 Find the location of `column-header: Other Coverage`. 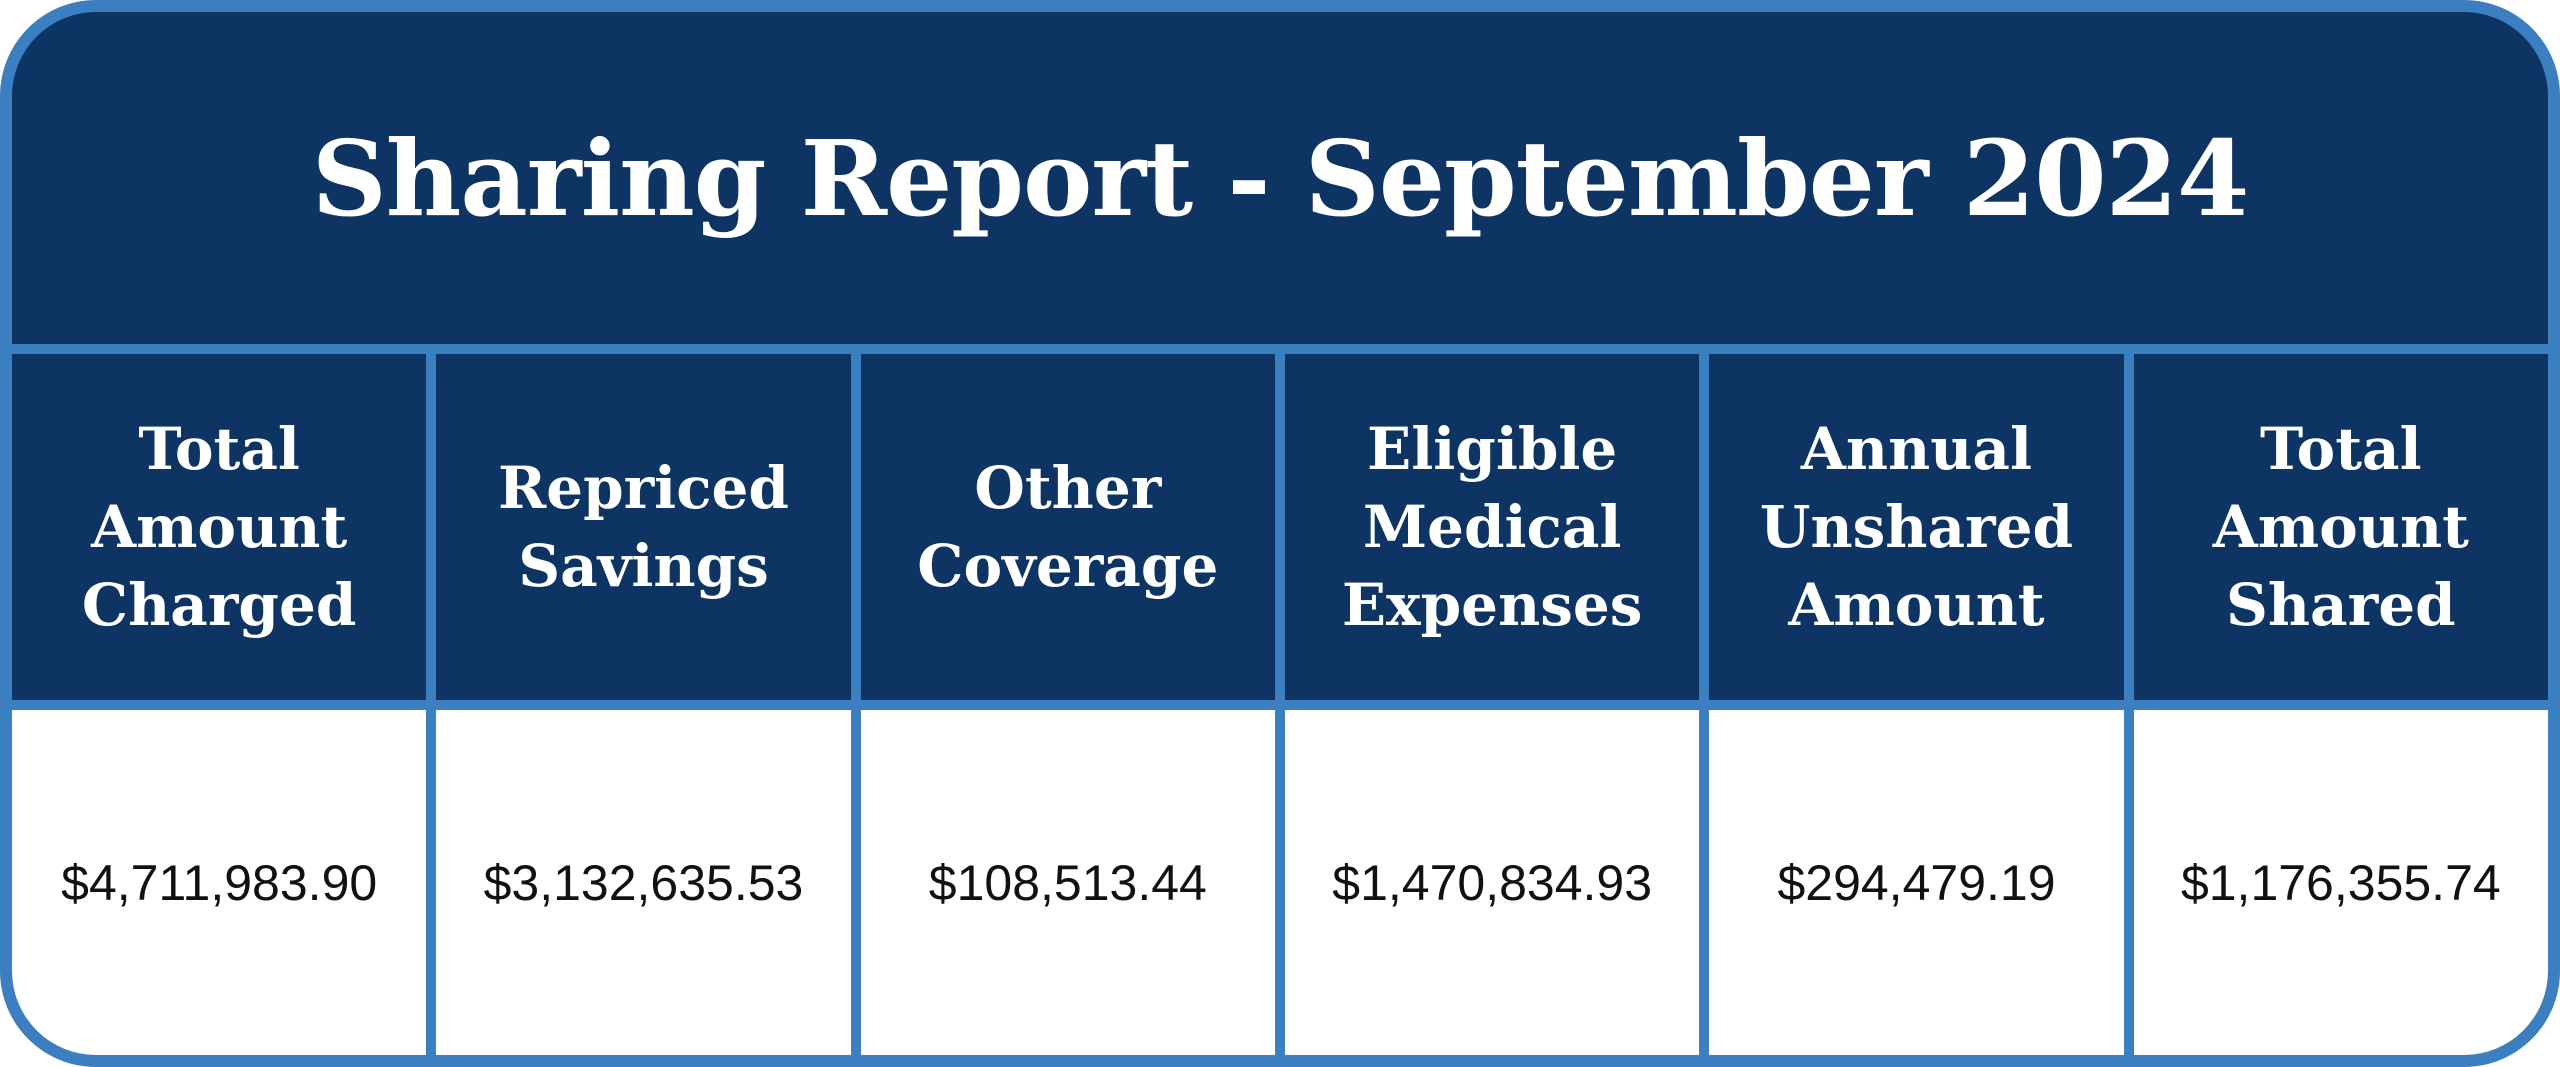

column-header: Other Coverage is located at coordinates (1067, 527).